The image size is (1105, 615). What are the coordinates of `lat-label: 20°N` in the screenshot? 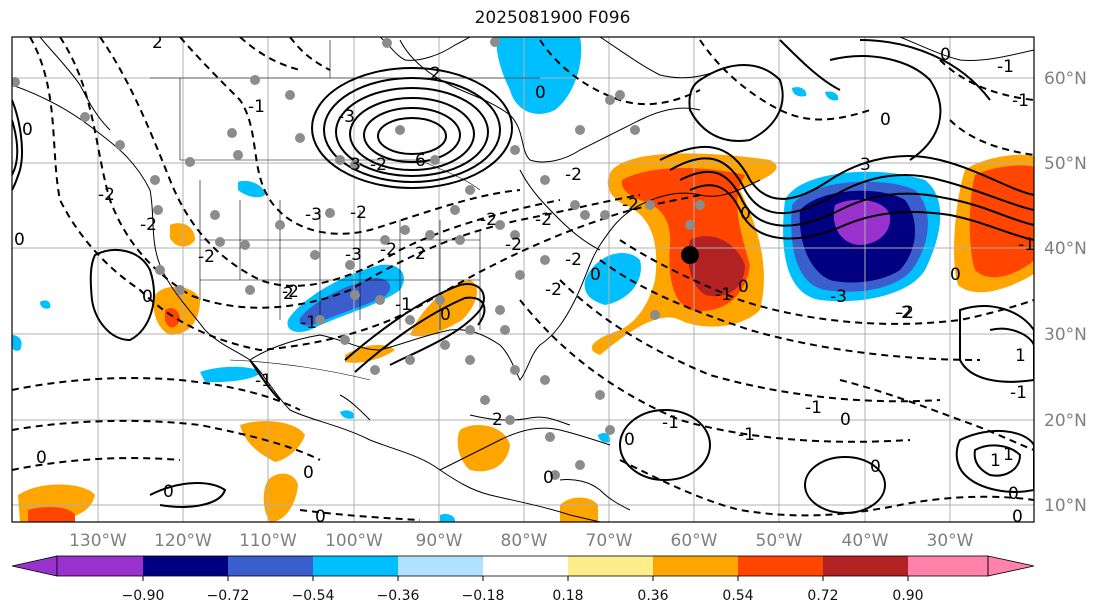 It's located at (1065, 421).